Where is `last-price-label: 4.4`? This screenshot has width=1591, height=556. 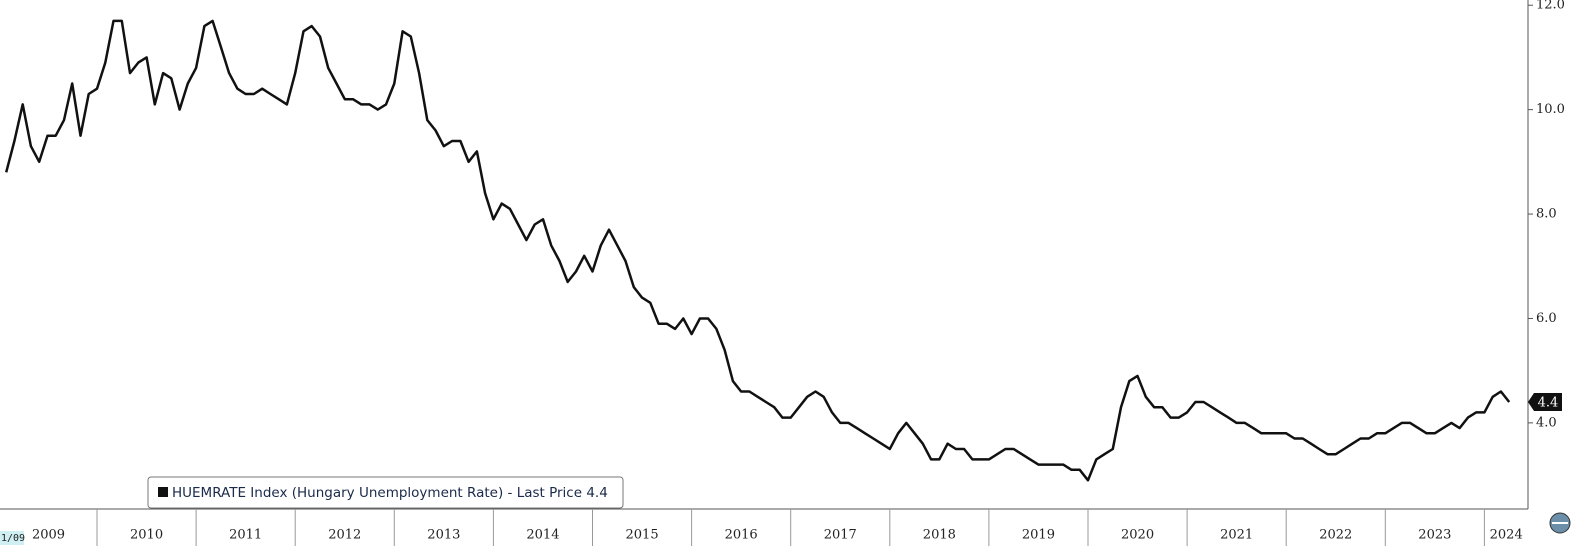
last-price-label: 4.4 is located at coordinates (1548, 402).